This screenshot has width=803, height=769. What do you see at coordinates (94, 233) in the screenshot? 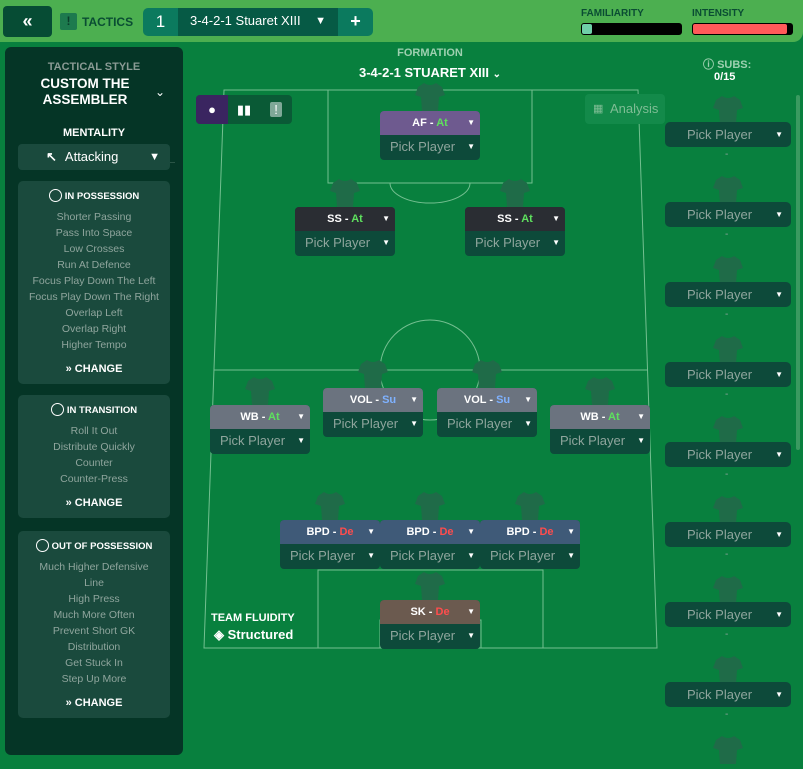
I see `instruction-item: Pass Into Space` at bounding box center [94, 233].